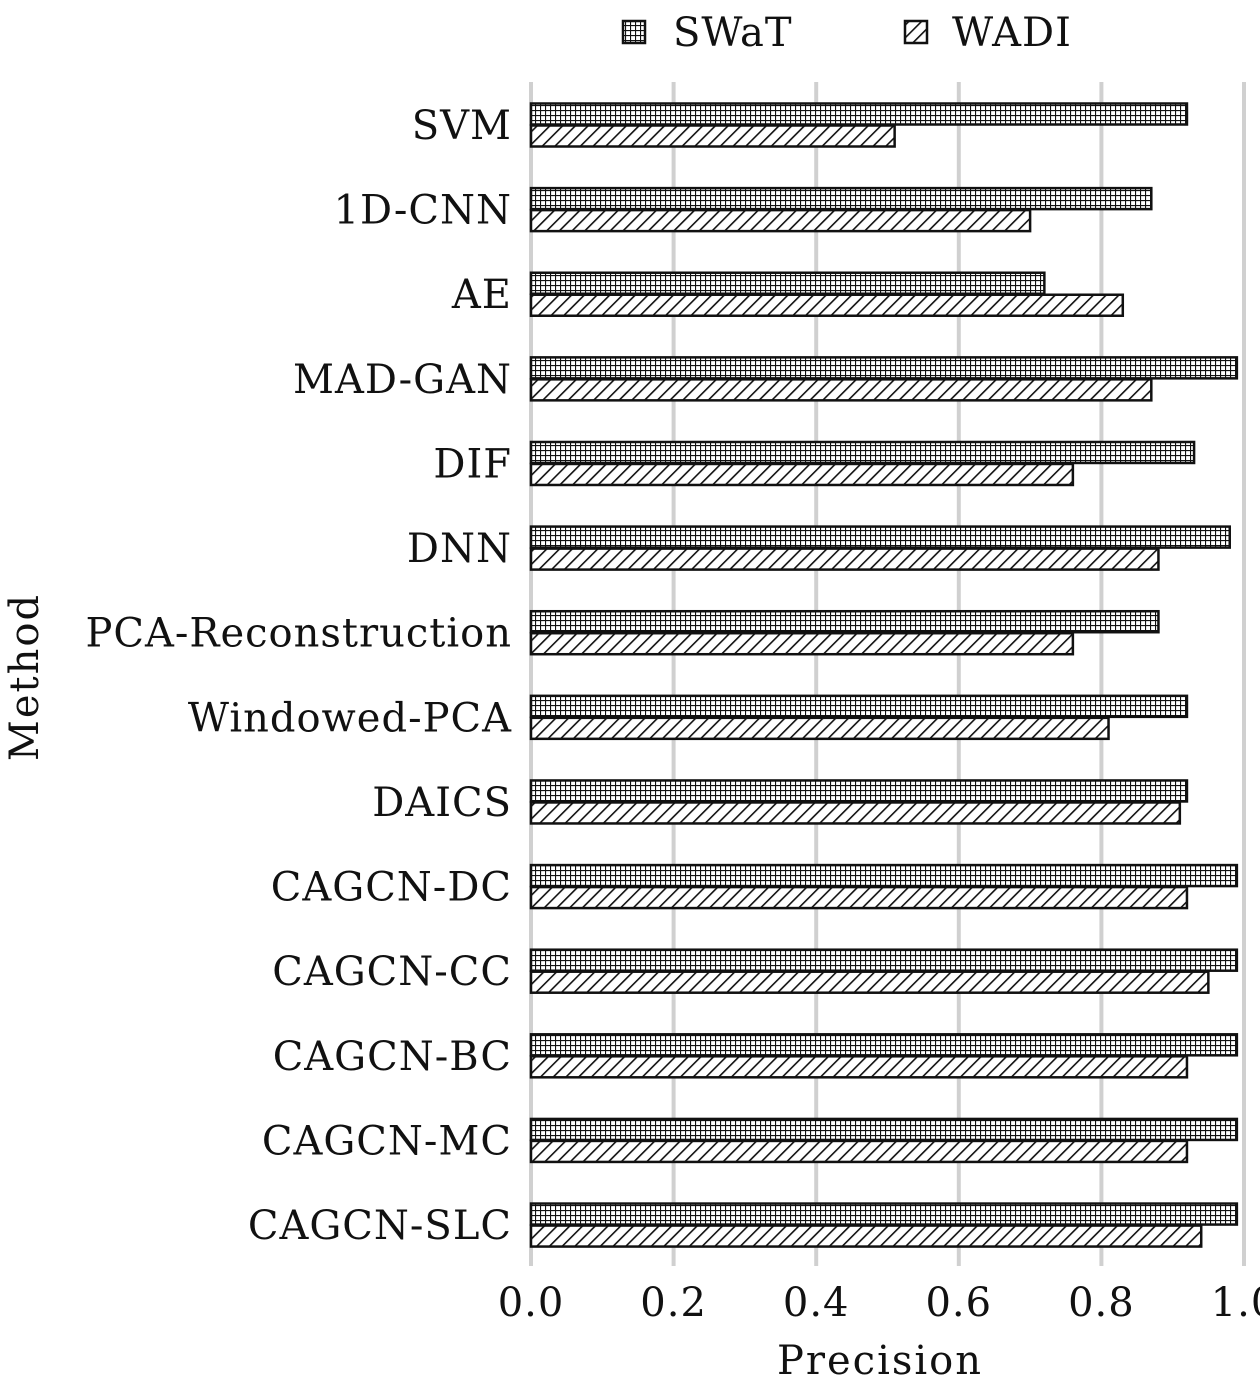 Image resolution: width=1260 pixels, height=1391 pixels. I want to click on category-label-3: MAD-GAN, so click(402, 380).